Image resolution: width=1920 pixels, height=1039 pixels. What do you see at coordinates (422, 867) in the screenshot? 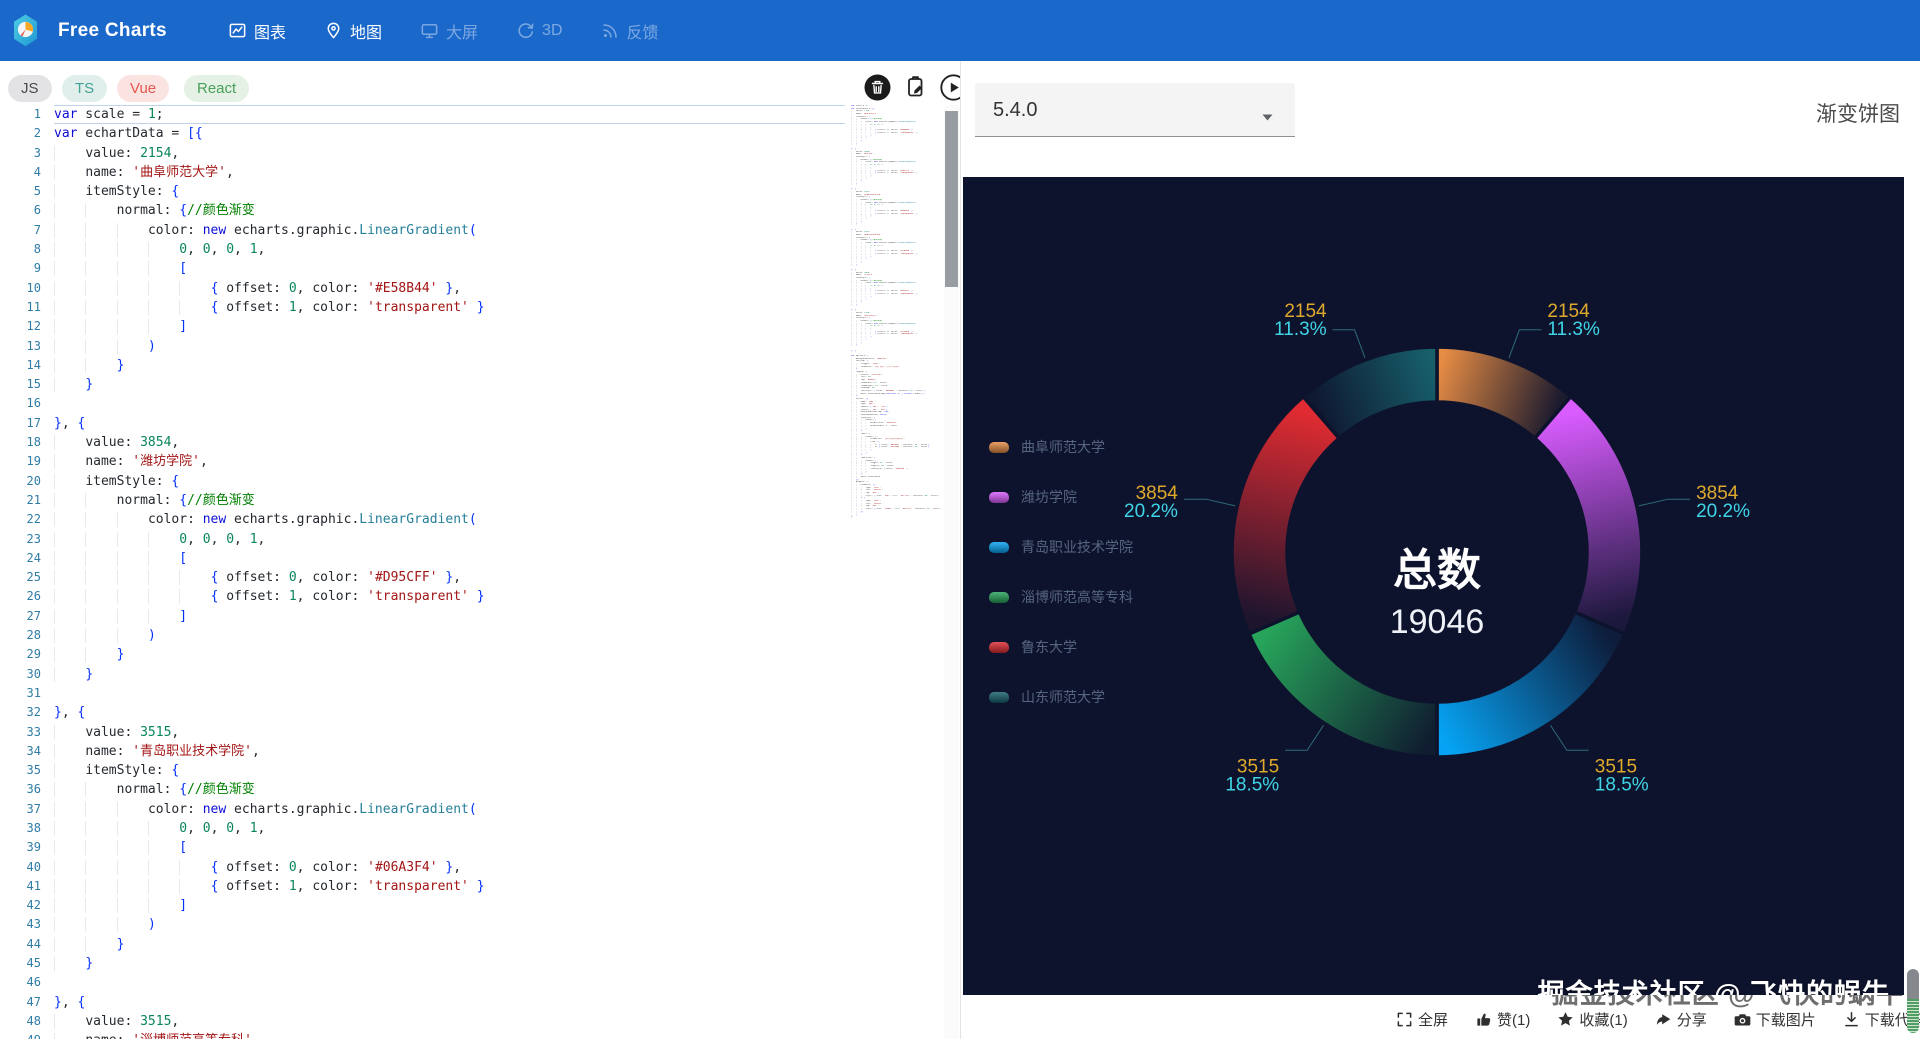
I see `code-line: 40 { offset: 0, color: '#06A3F4' },` at bounding box center [422, 867].